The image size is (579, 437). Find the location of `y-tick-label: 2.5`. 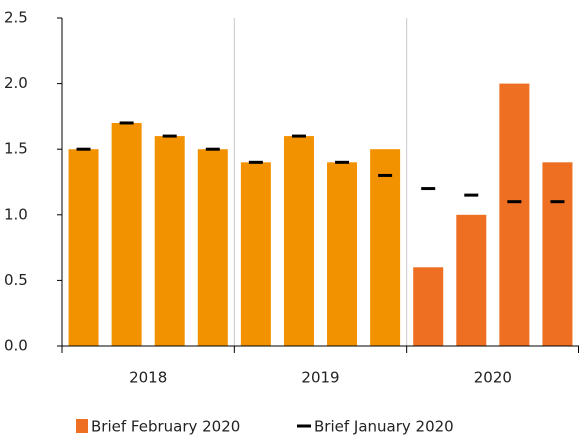

y-tick-label: 2.5 is located at coordinates (16, 18).